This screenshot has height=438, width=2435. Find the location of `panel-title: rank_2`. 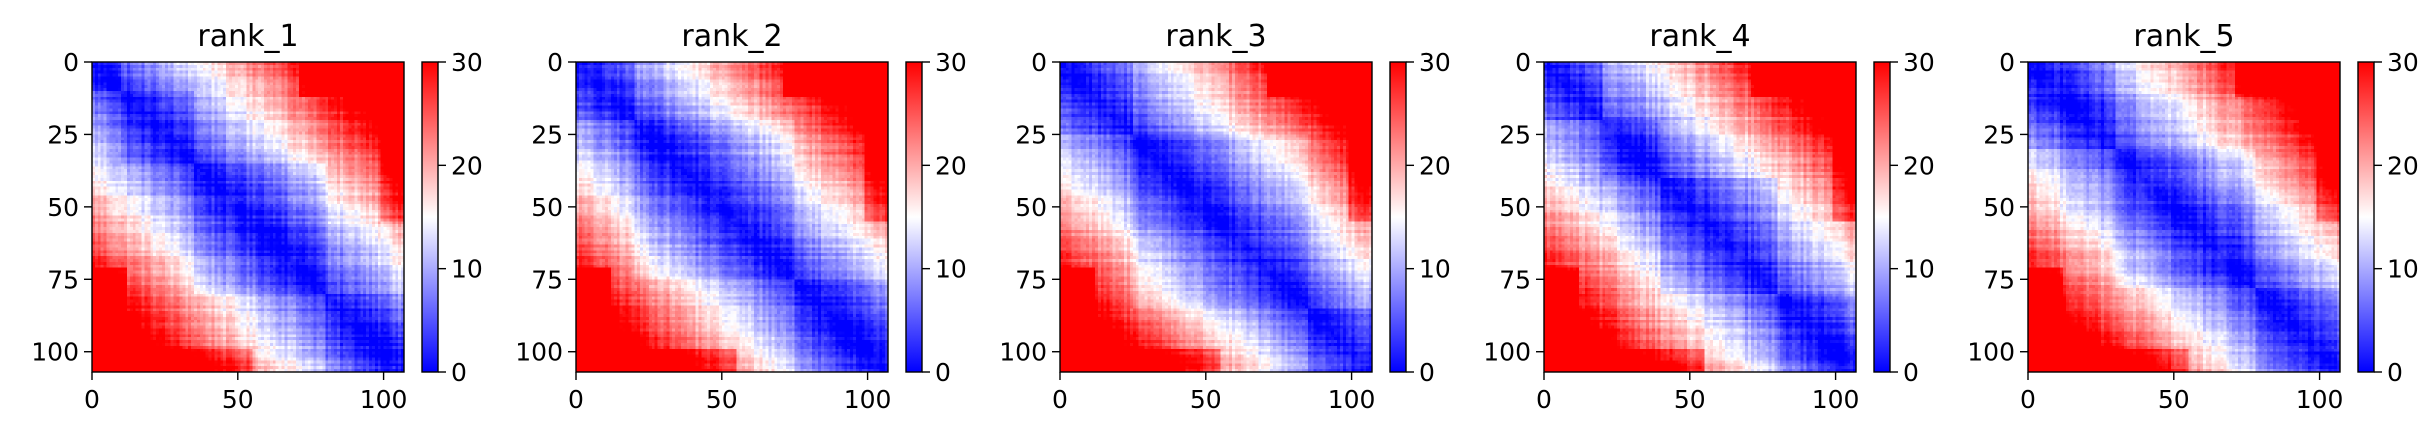

panel-title: rank_2 is located at coordinates (731, 36).